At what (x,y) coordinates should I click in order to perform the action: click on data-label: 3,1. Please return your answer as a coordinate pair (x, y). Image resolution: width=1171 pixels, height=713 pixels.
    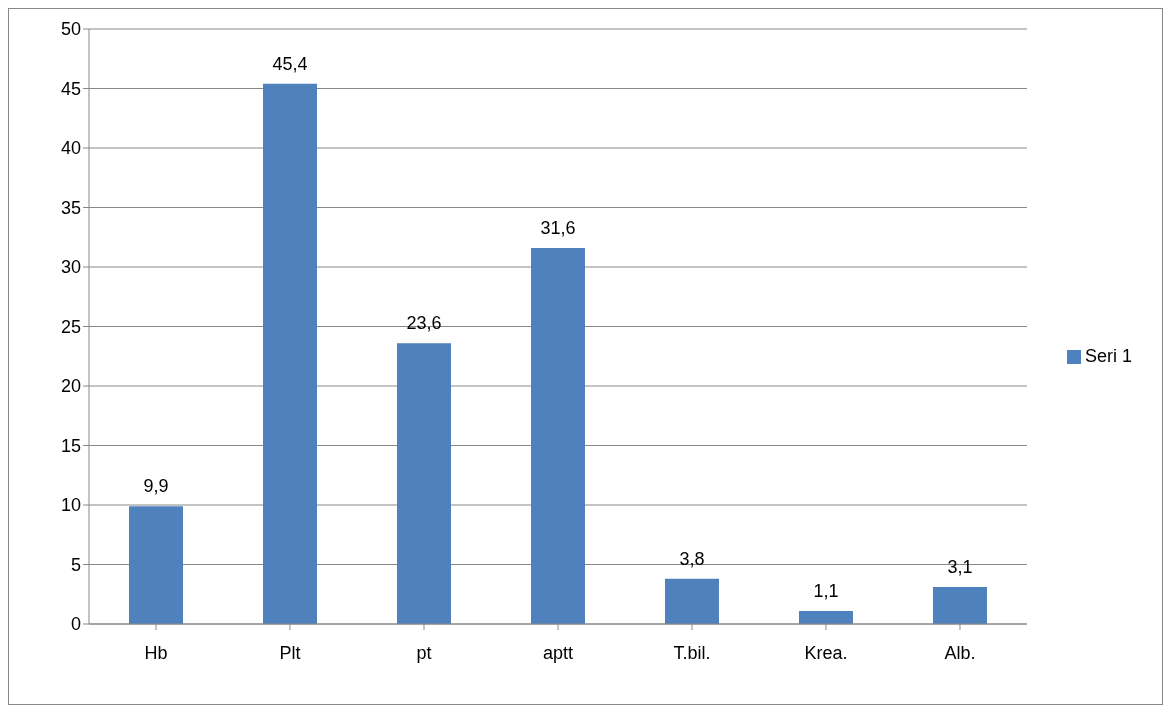
    Looking at the image, I should click on (960, 567).